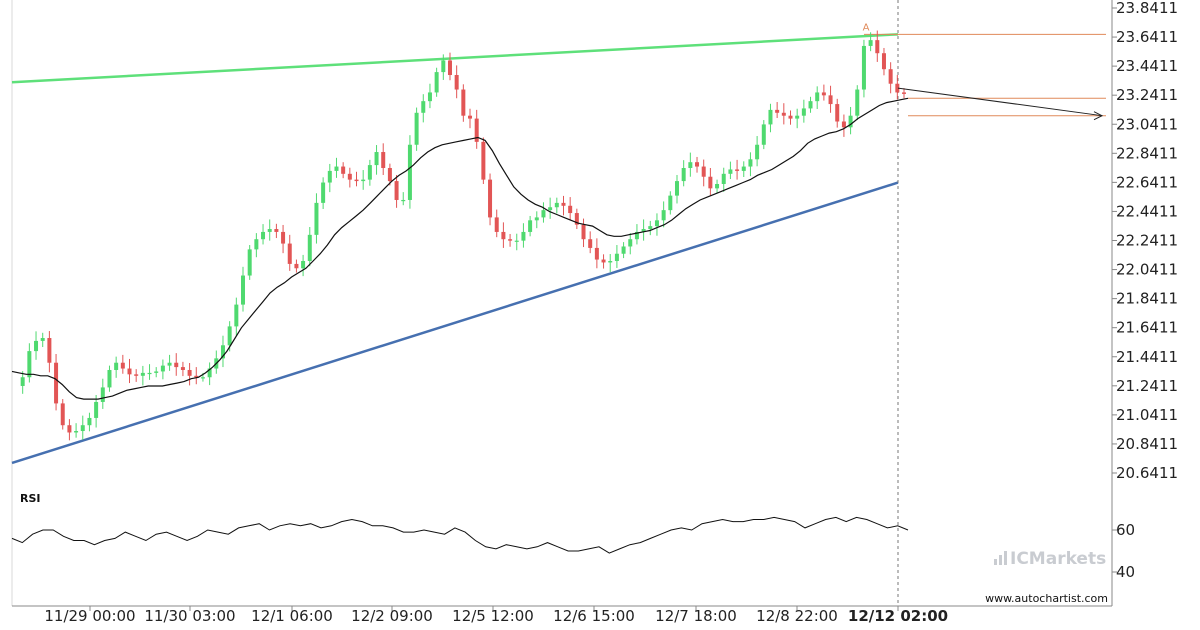 This screenshot has width=1200, height=630. I want to click on pattern-point-label: A, so click(866, 27).